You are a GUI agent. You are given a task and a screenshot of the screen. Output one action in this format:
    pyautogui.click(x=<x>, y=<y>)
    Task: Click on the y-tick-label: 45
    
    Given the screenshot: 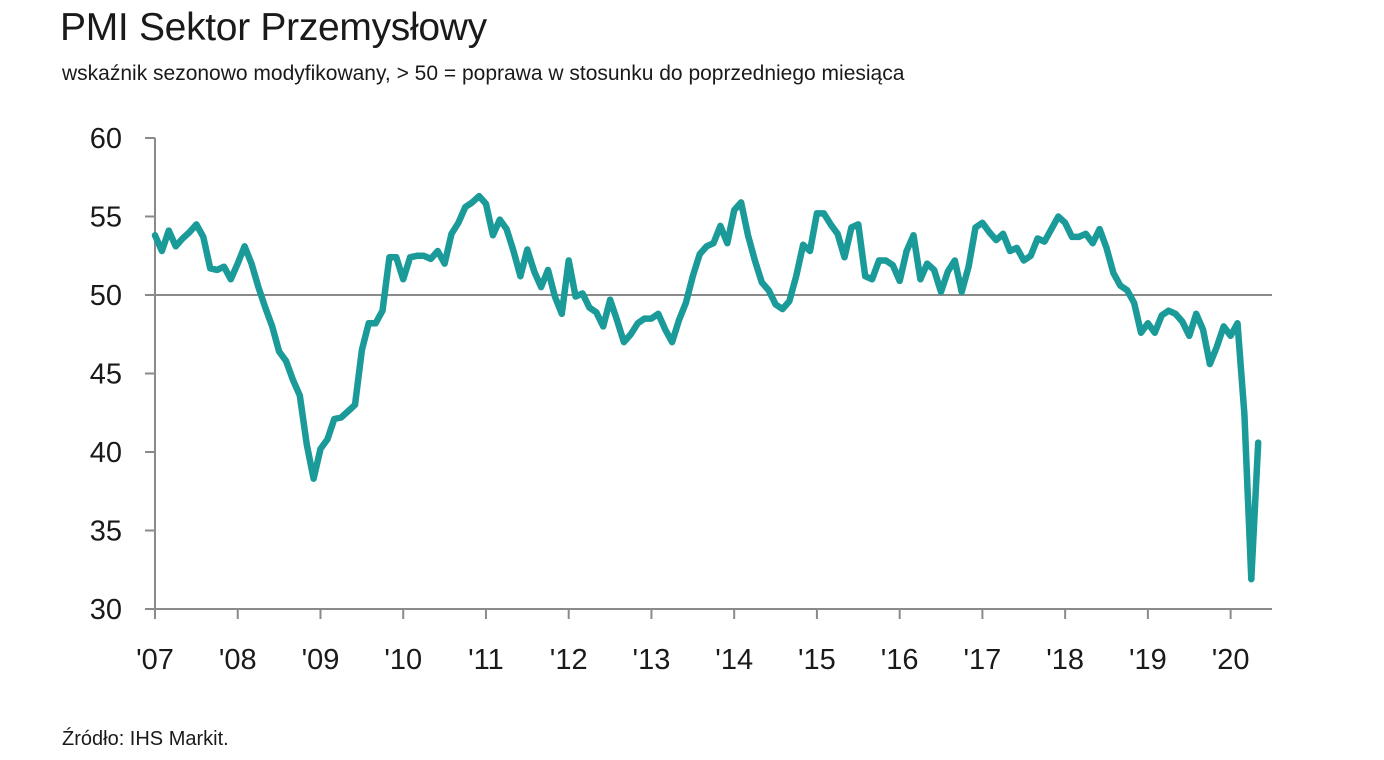 What is the action you would take?
    pyautogui.click(x=106, y=375)
    